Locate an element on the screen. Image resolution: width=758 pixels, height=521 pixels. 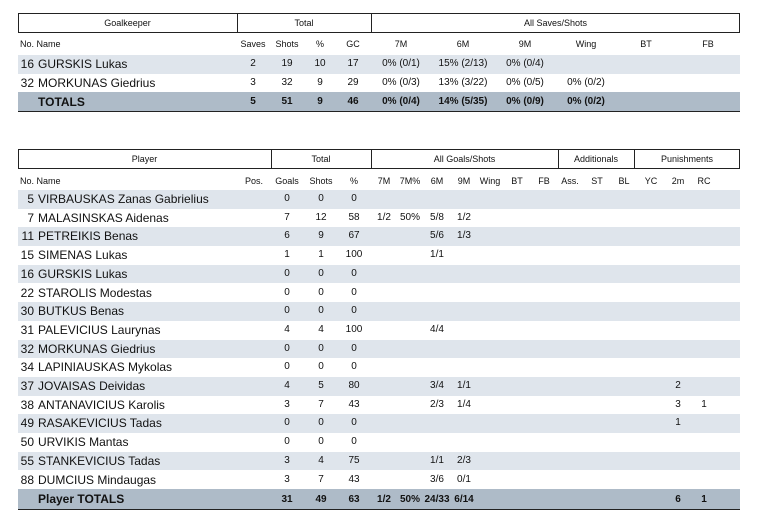
column-header: GC is located at coordinates (353, 44).